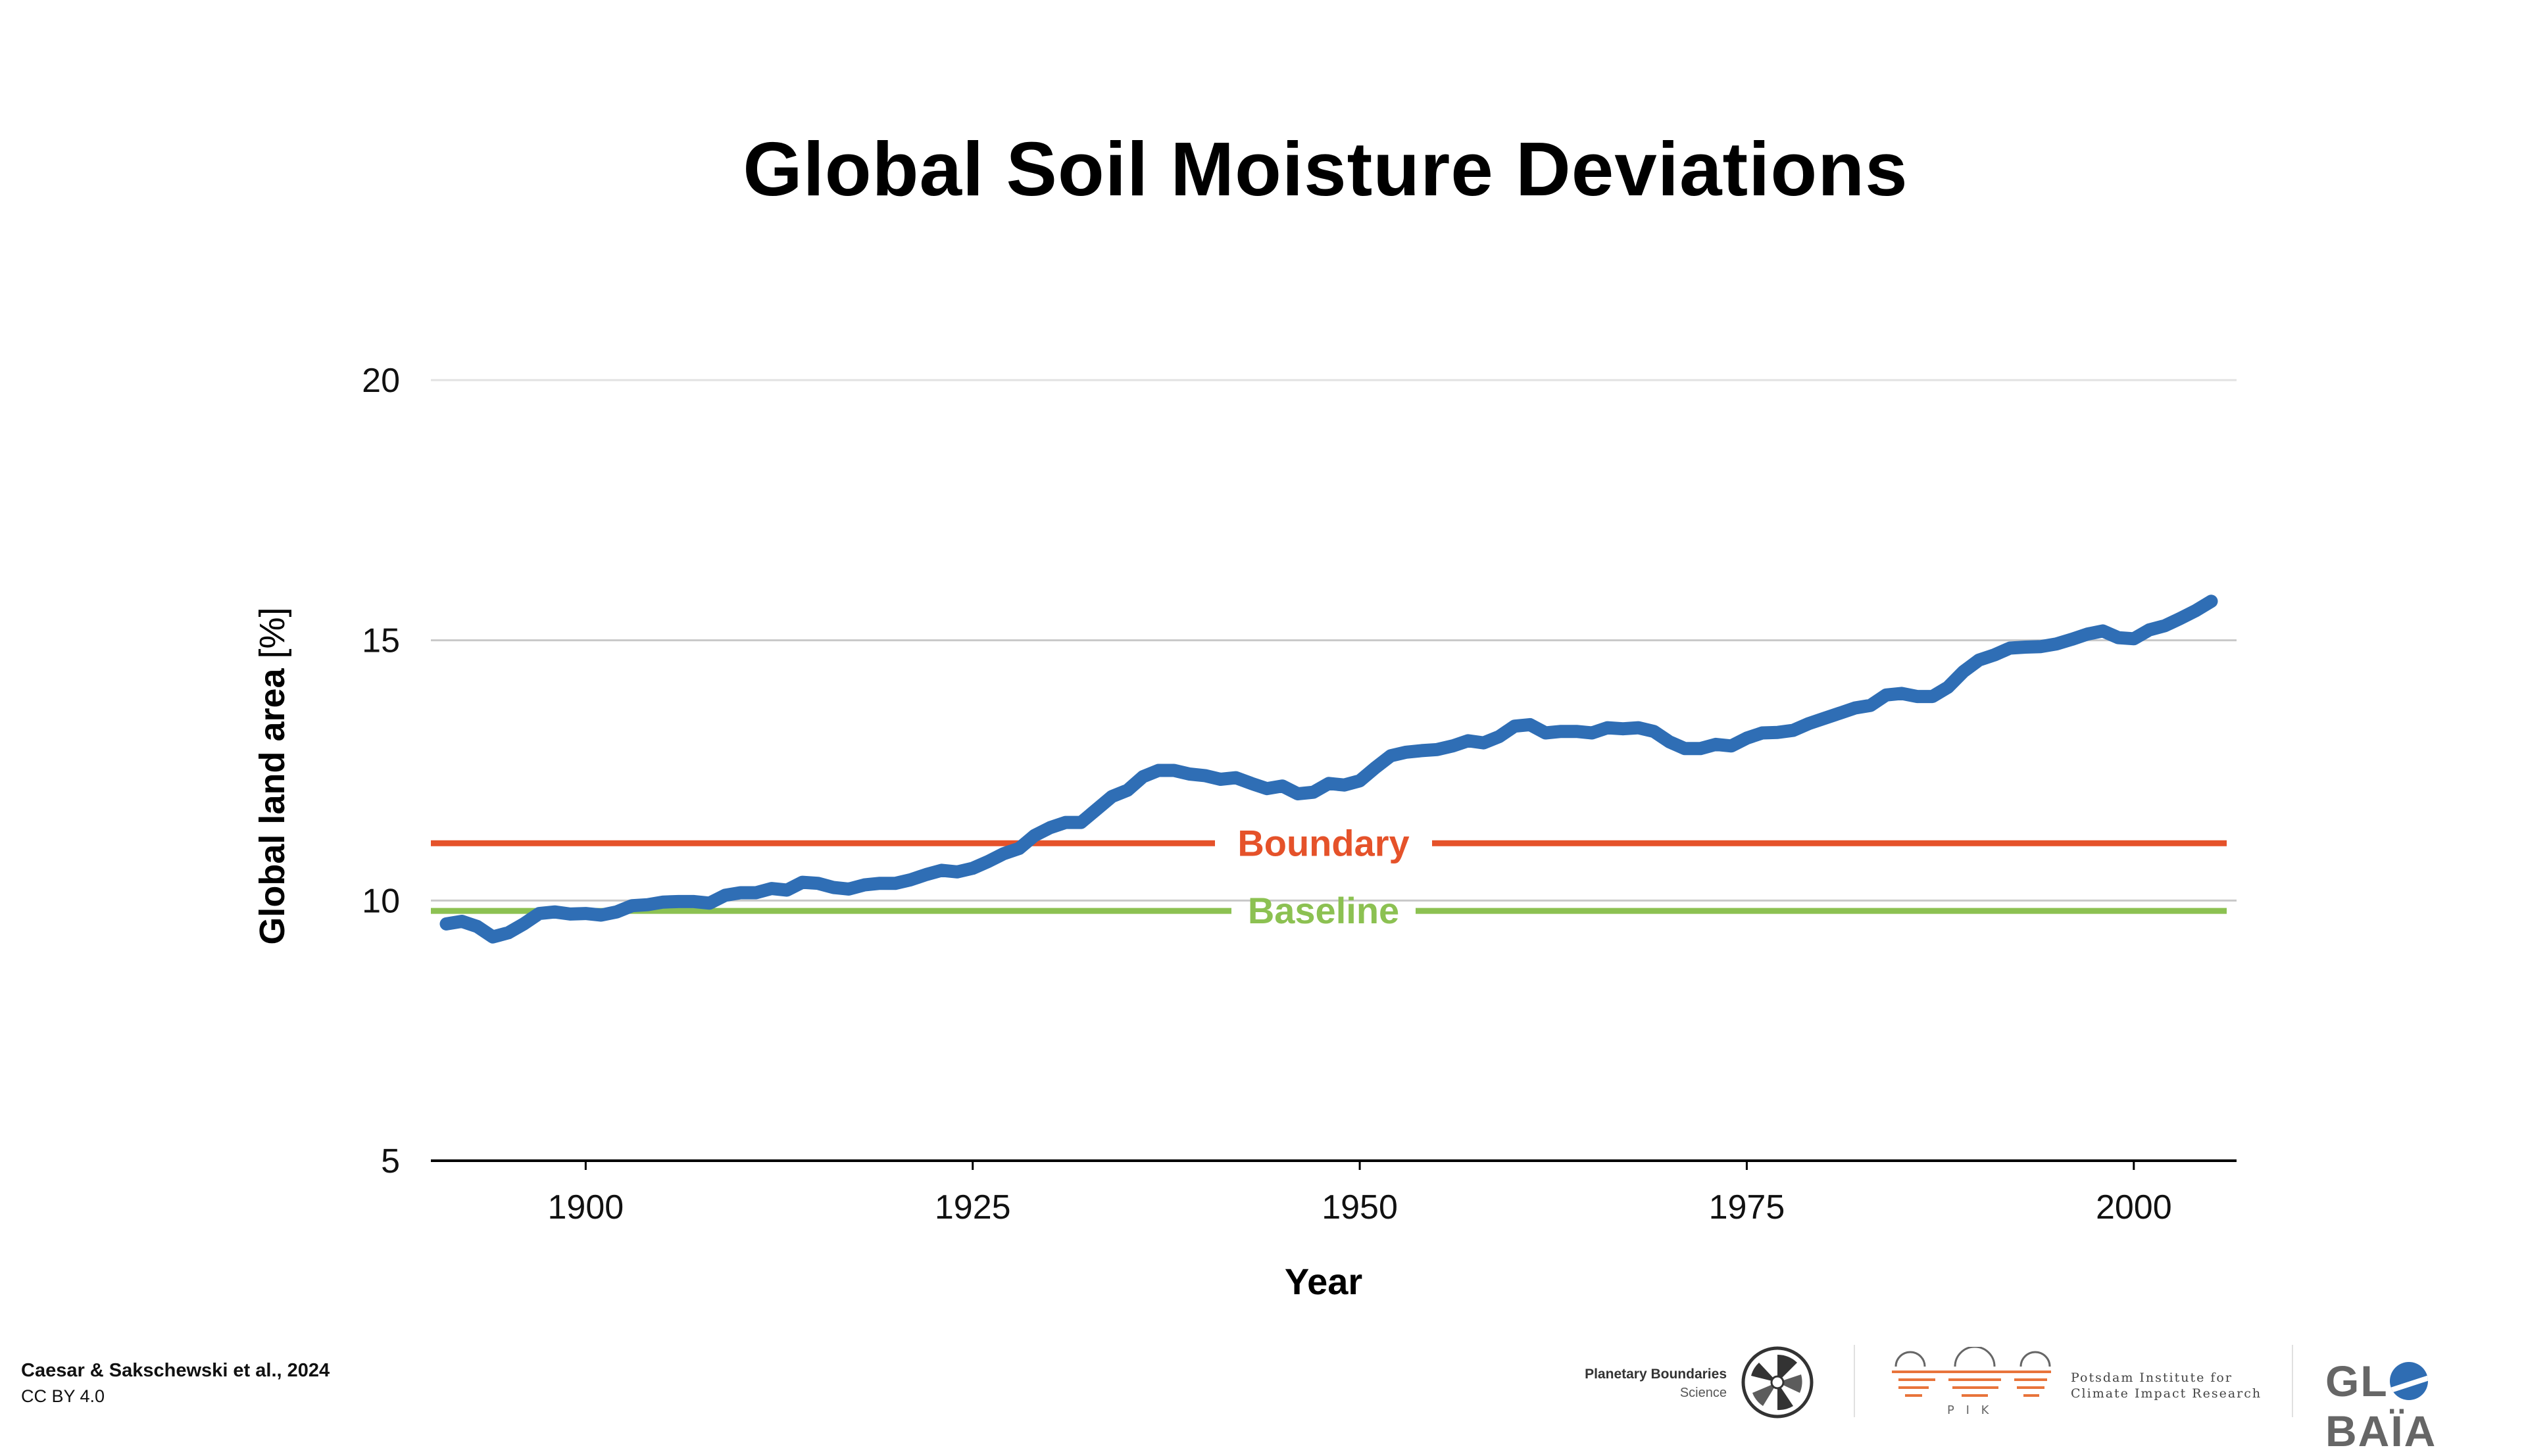  Describe the element at coordinates (586, 1207) in the screenshot. I see `x-tick-label-1900: 1900` at that location.